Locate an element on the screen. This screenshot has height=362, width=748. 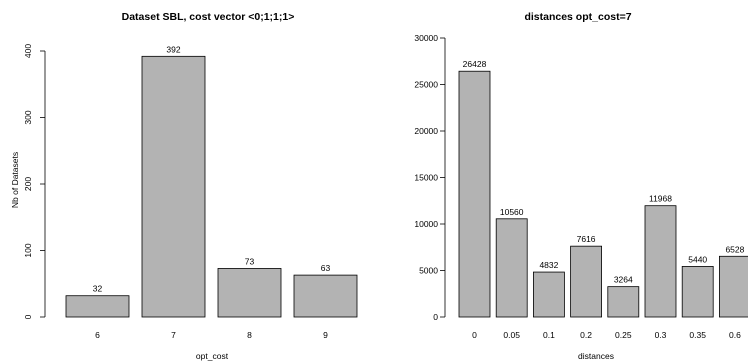
y-tick-label: 15000 is located at coordinates (426, 178).